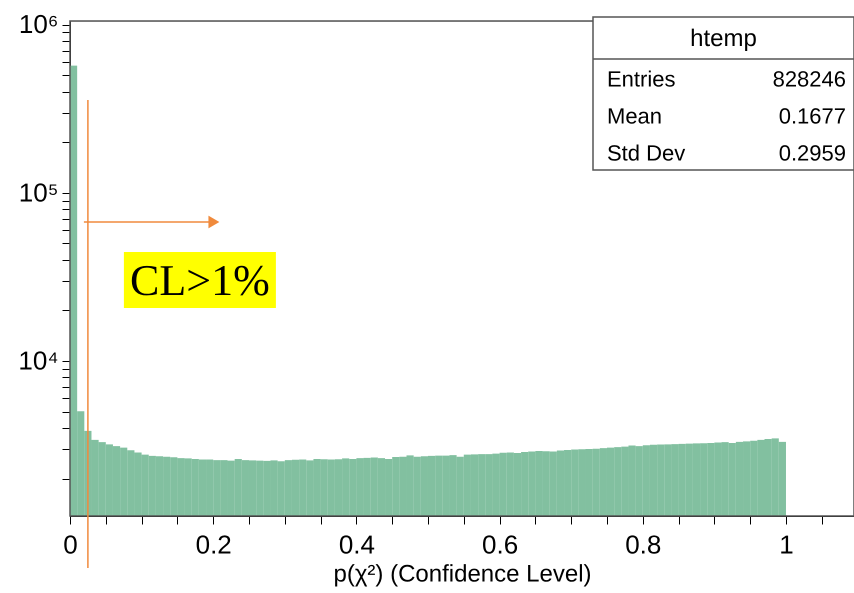  What do you see at coordinates (200, 280) in the screenshot?
I see `ref-line-label: CL>1%` at bounding box center [200, 280].